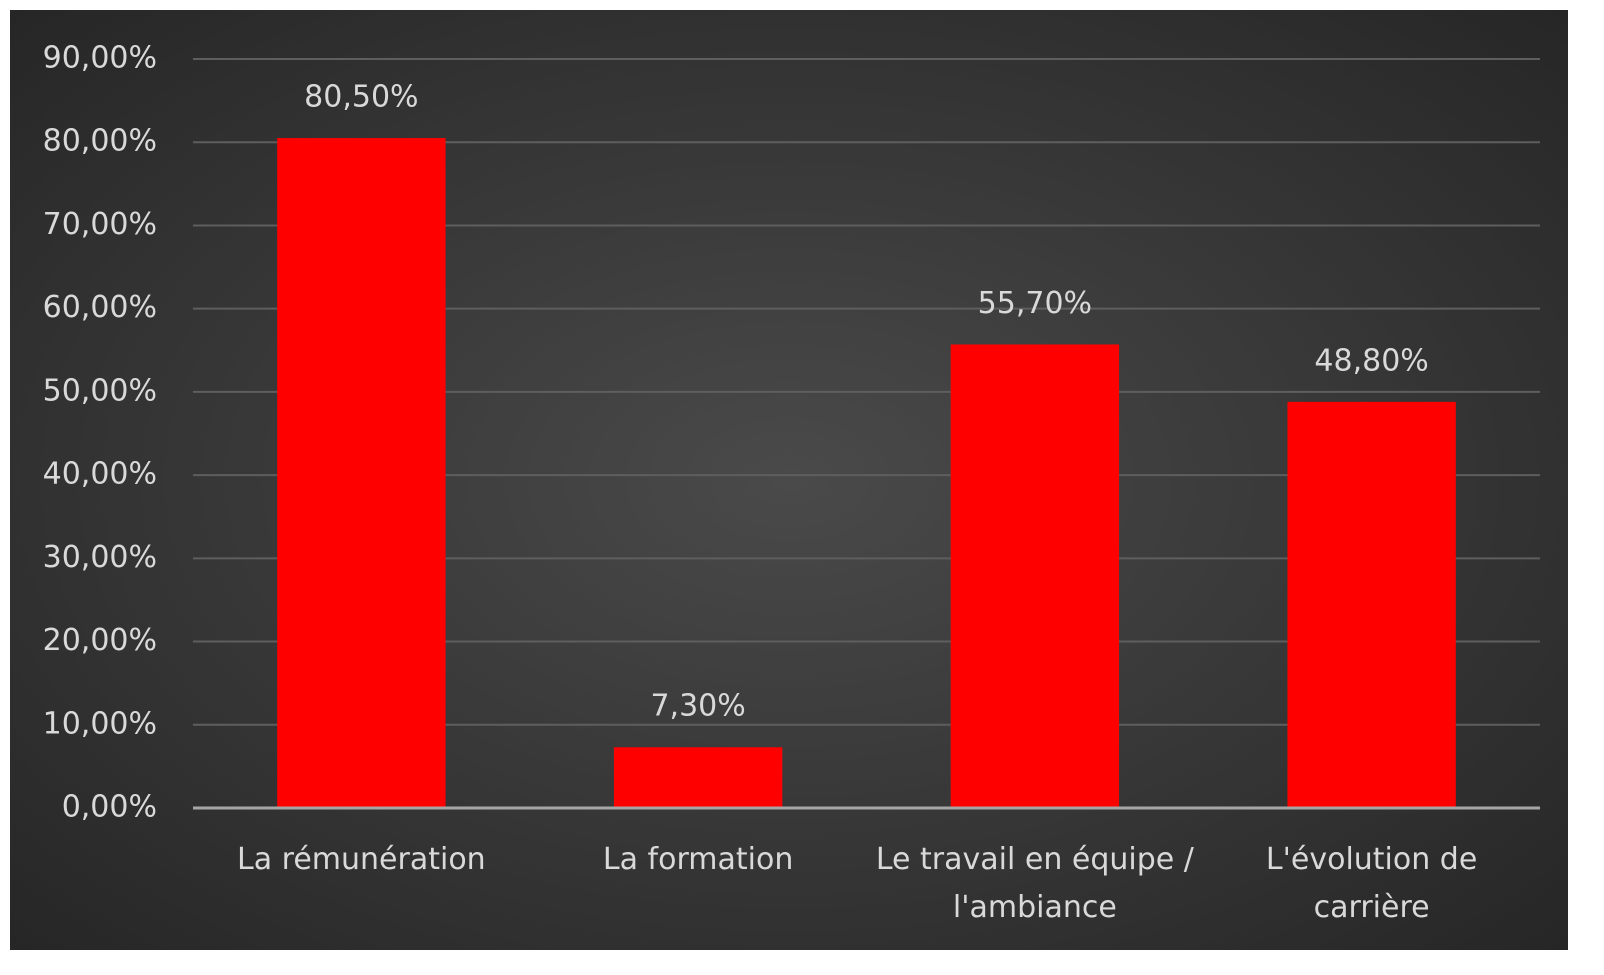 This screenshot has width=1604, height=975. I want to click on y-tick-label: 20,00%, so click(100, 640).